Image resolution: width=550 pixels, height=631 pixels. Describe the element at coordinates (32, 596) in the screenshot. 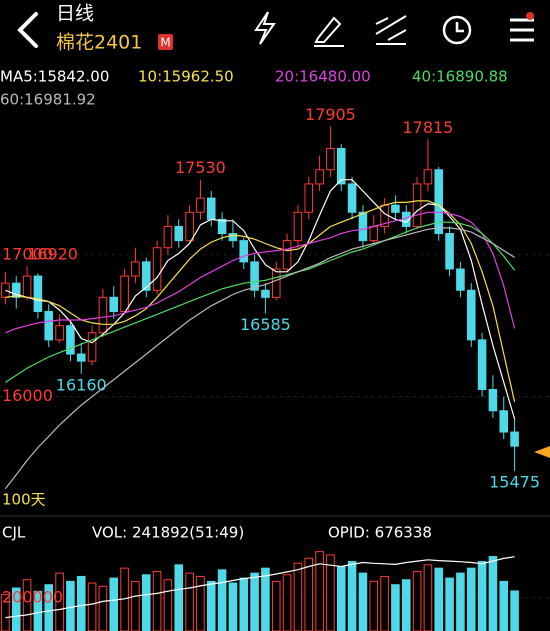

I see `volume-tick-label: 200000` at that location.